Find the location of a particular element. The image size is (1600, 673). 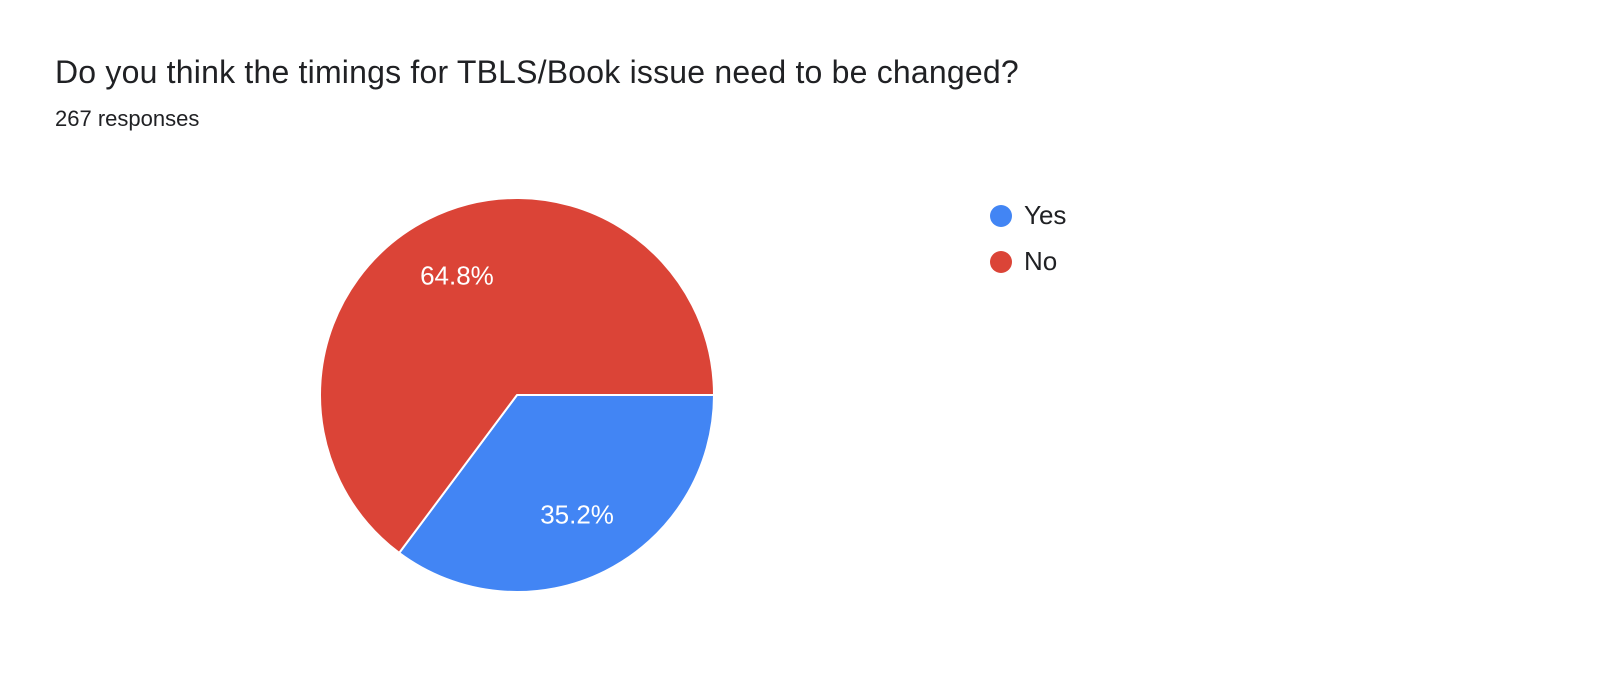

response-count: 267 responses is located at coordinates (127, 118).